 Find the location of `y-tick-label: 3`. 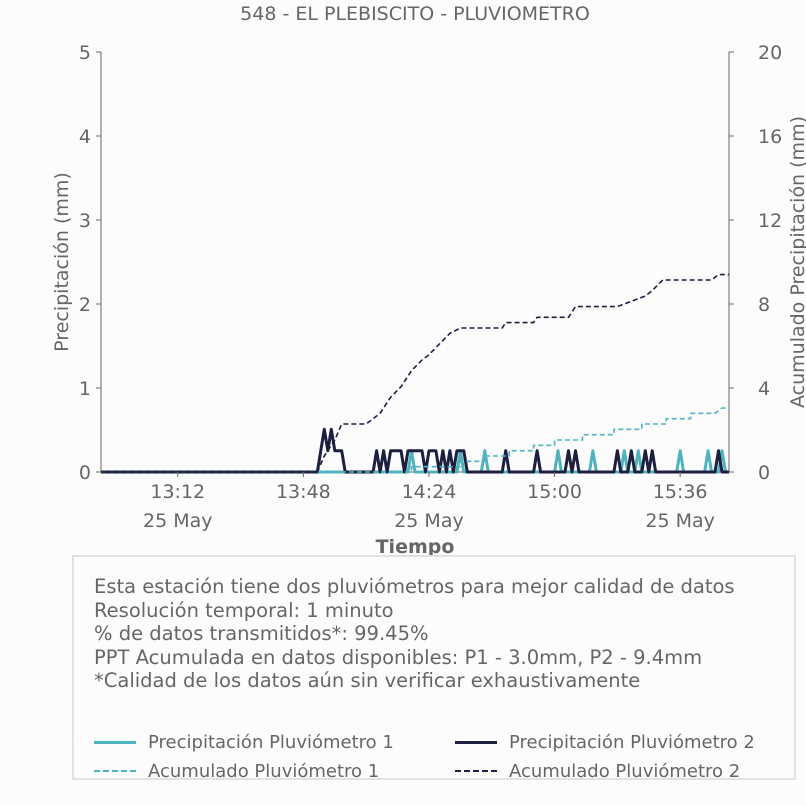

y-tick-label: 3 is located at coordinates (85, 221).